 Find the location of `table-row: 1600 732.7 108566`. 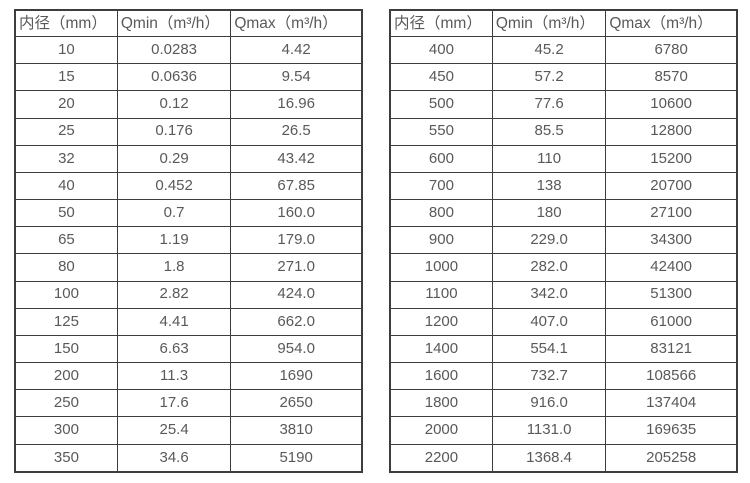

table-row: 1600 732.7 108566 is located at coordinates (563, 376).